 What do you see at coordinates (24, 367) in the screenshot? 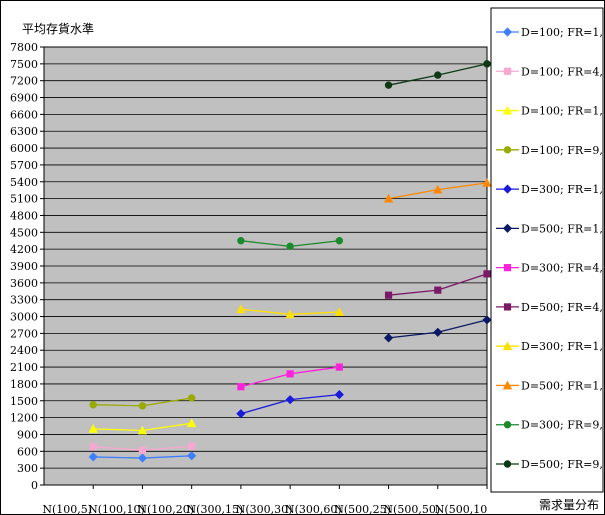
I see `y-tick-label: 2100` at bounding box center [24, 367].